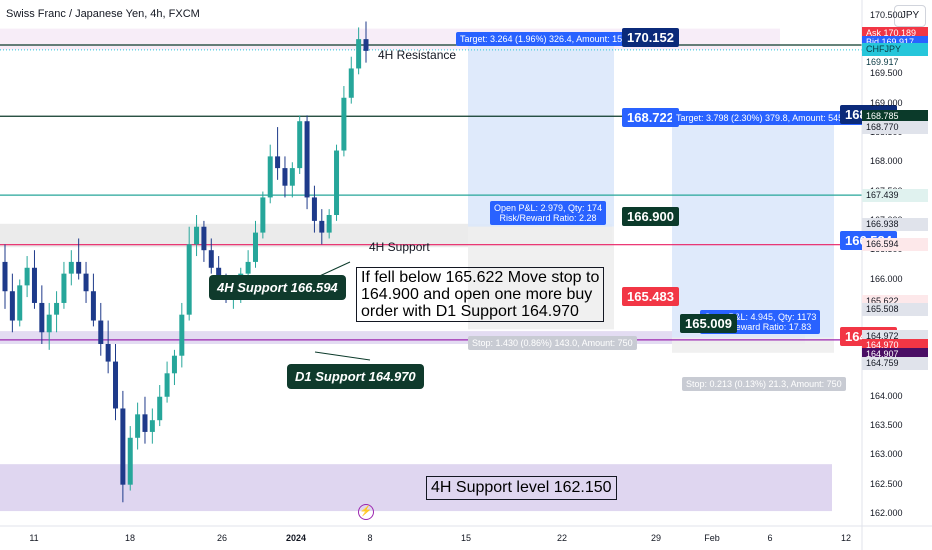 The height and width of the screenshot is (550, 932). I want to click on price-tag: CHFJPY 169.917, so click(895, 55).